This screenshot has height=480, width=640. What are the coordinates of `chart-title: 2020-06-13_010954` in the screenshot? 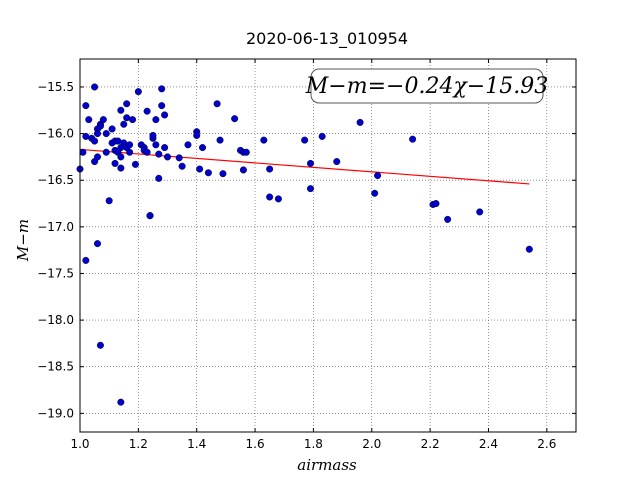 It's located at (327, 39).